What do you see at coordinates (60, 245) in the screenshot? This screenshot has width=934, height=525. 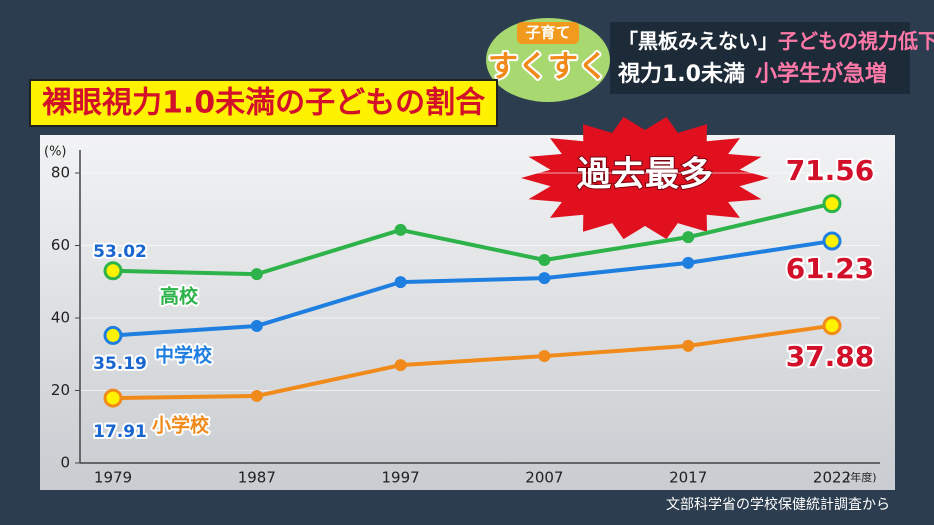 I see `y-tick-label: 60` at bounding box center [60, 245].